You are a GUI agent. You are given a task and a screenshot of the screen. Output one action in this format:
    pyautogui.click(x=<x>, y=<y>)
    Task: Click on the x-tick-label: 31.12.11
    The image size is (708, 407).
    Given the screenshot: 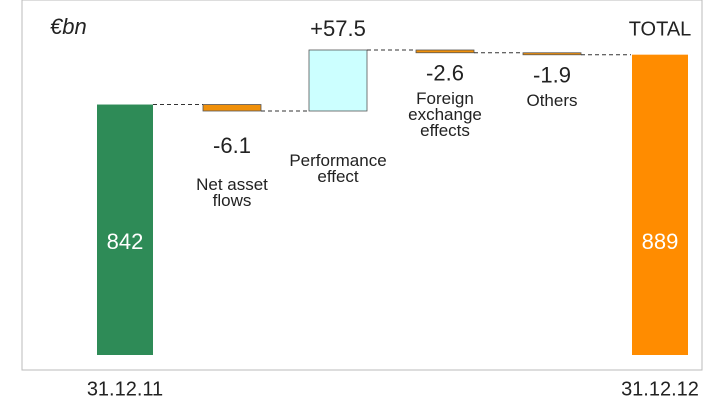 What is the action you would take?
    pyautogui.click(x=125, y=389)
    